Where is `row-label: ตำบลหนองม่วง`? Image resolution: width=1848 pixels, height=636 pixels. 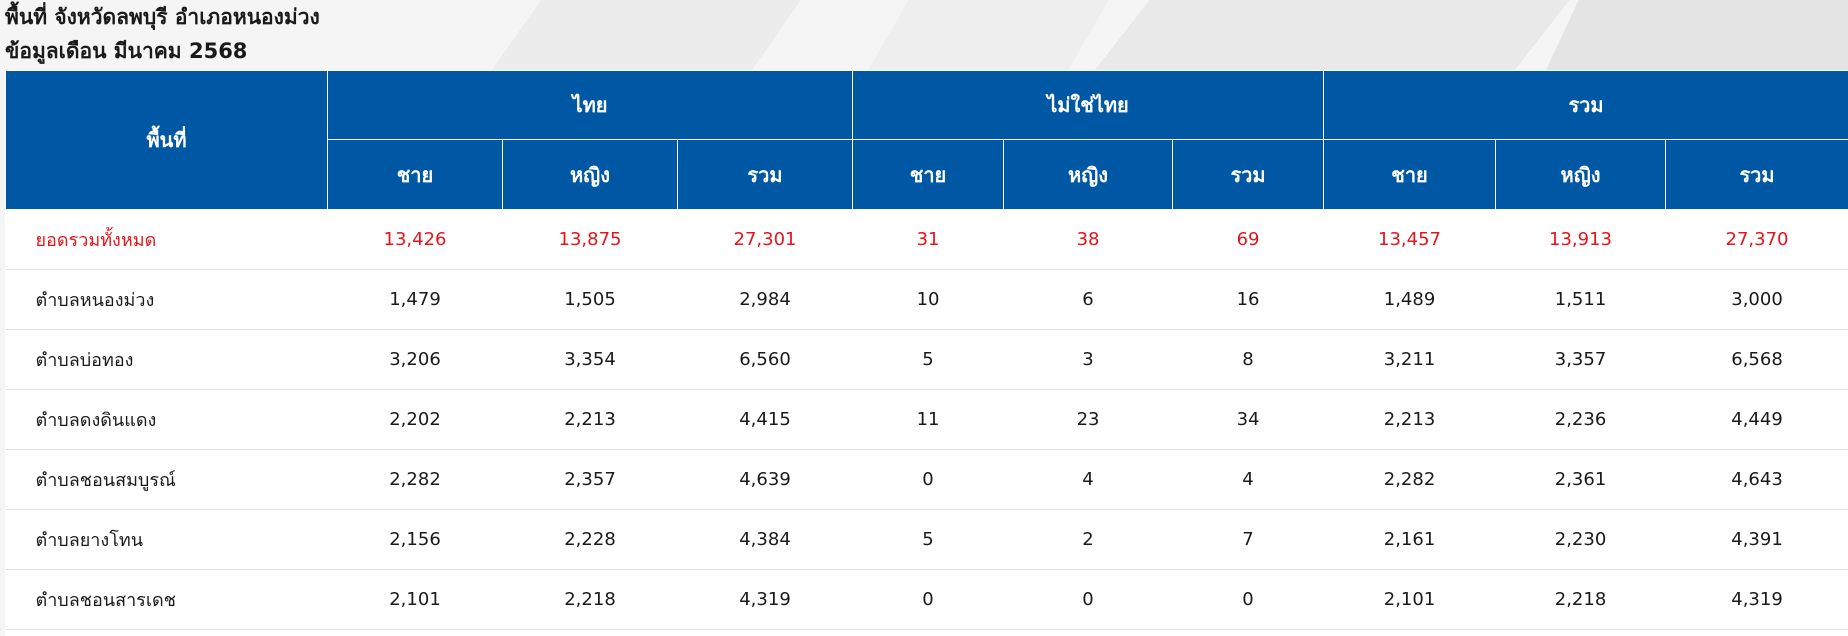 row-label: ตำบลหนองม่วง is located at coordinates (166, 299).